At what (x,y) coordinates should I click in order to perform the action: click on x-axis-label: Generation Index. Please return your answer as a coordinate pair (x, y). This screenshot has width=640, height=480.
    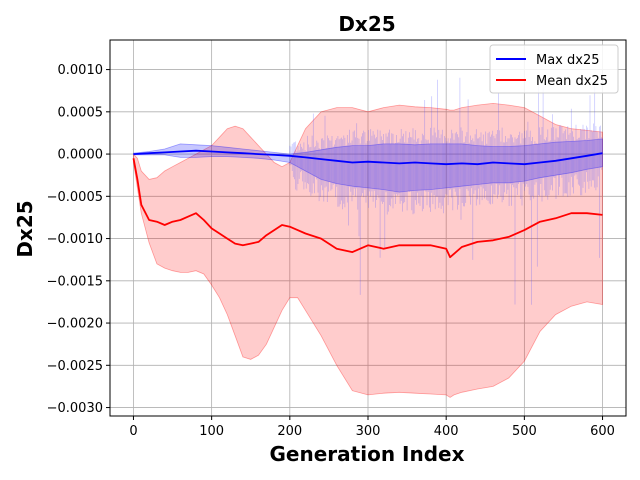
    Looking at the image, I should click on (367, 454).